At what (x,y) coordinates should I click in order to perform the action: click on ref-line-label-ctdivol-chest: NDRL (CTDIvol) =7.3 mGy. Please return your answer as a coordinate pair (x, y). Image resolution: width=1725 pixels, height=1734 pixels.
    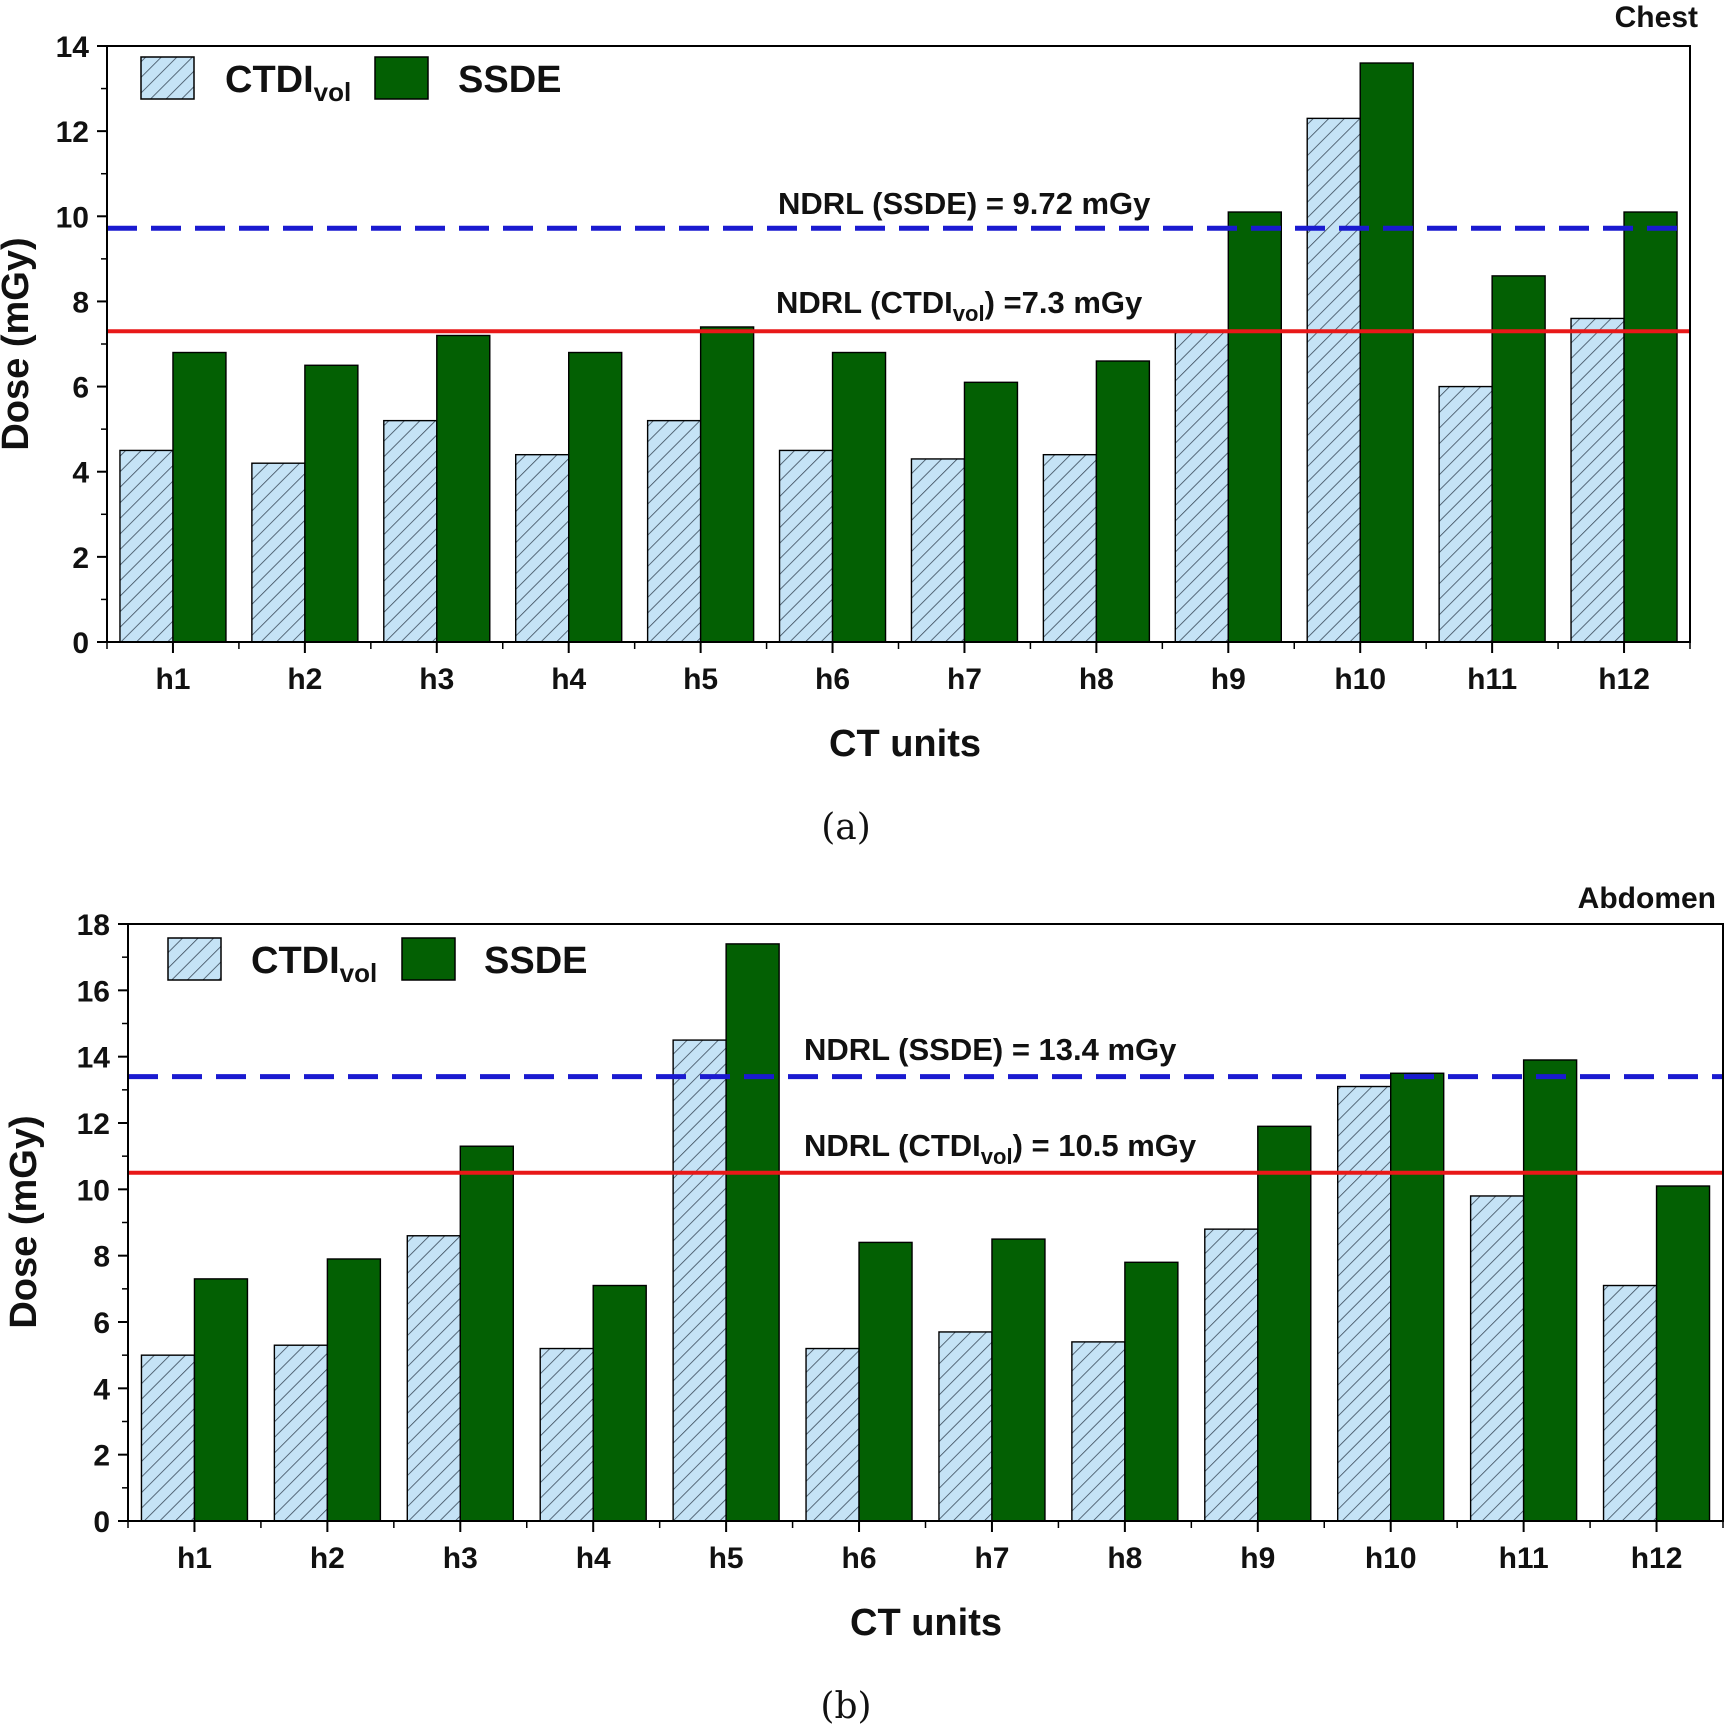
    Looking at the image, I should click on (959, 305).